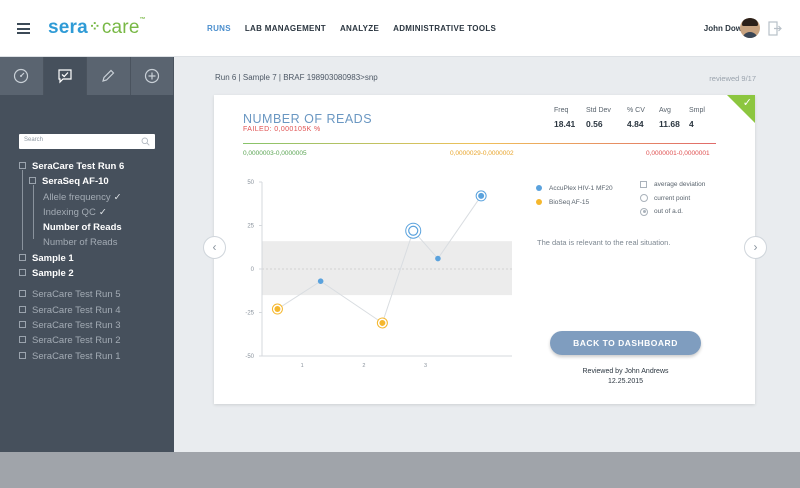 This screenshot has height=488, width=800. Describe the element at coordinates (598, 118) in the screenshot. I see `stat-std-dev: Std Dev 0.56` at that location.